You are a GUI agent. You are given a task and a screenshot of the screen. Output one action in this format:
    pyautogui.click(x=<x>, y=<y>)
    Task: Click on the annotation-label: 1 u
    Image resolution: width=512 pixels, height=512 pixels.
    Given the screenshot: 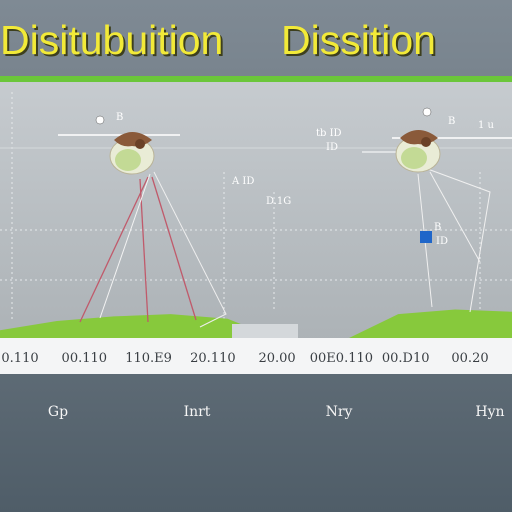 What is the action you would take?
    pyautogui.click(x=486, y=125)
    